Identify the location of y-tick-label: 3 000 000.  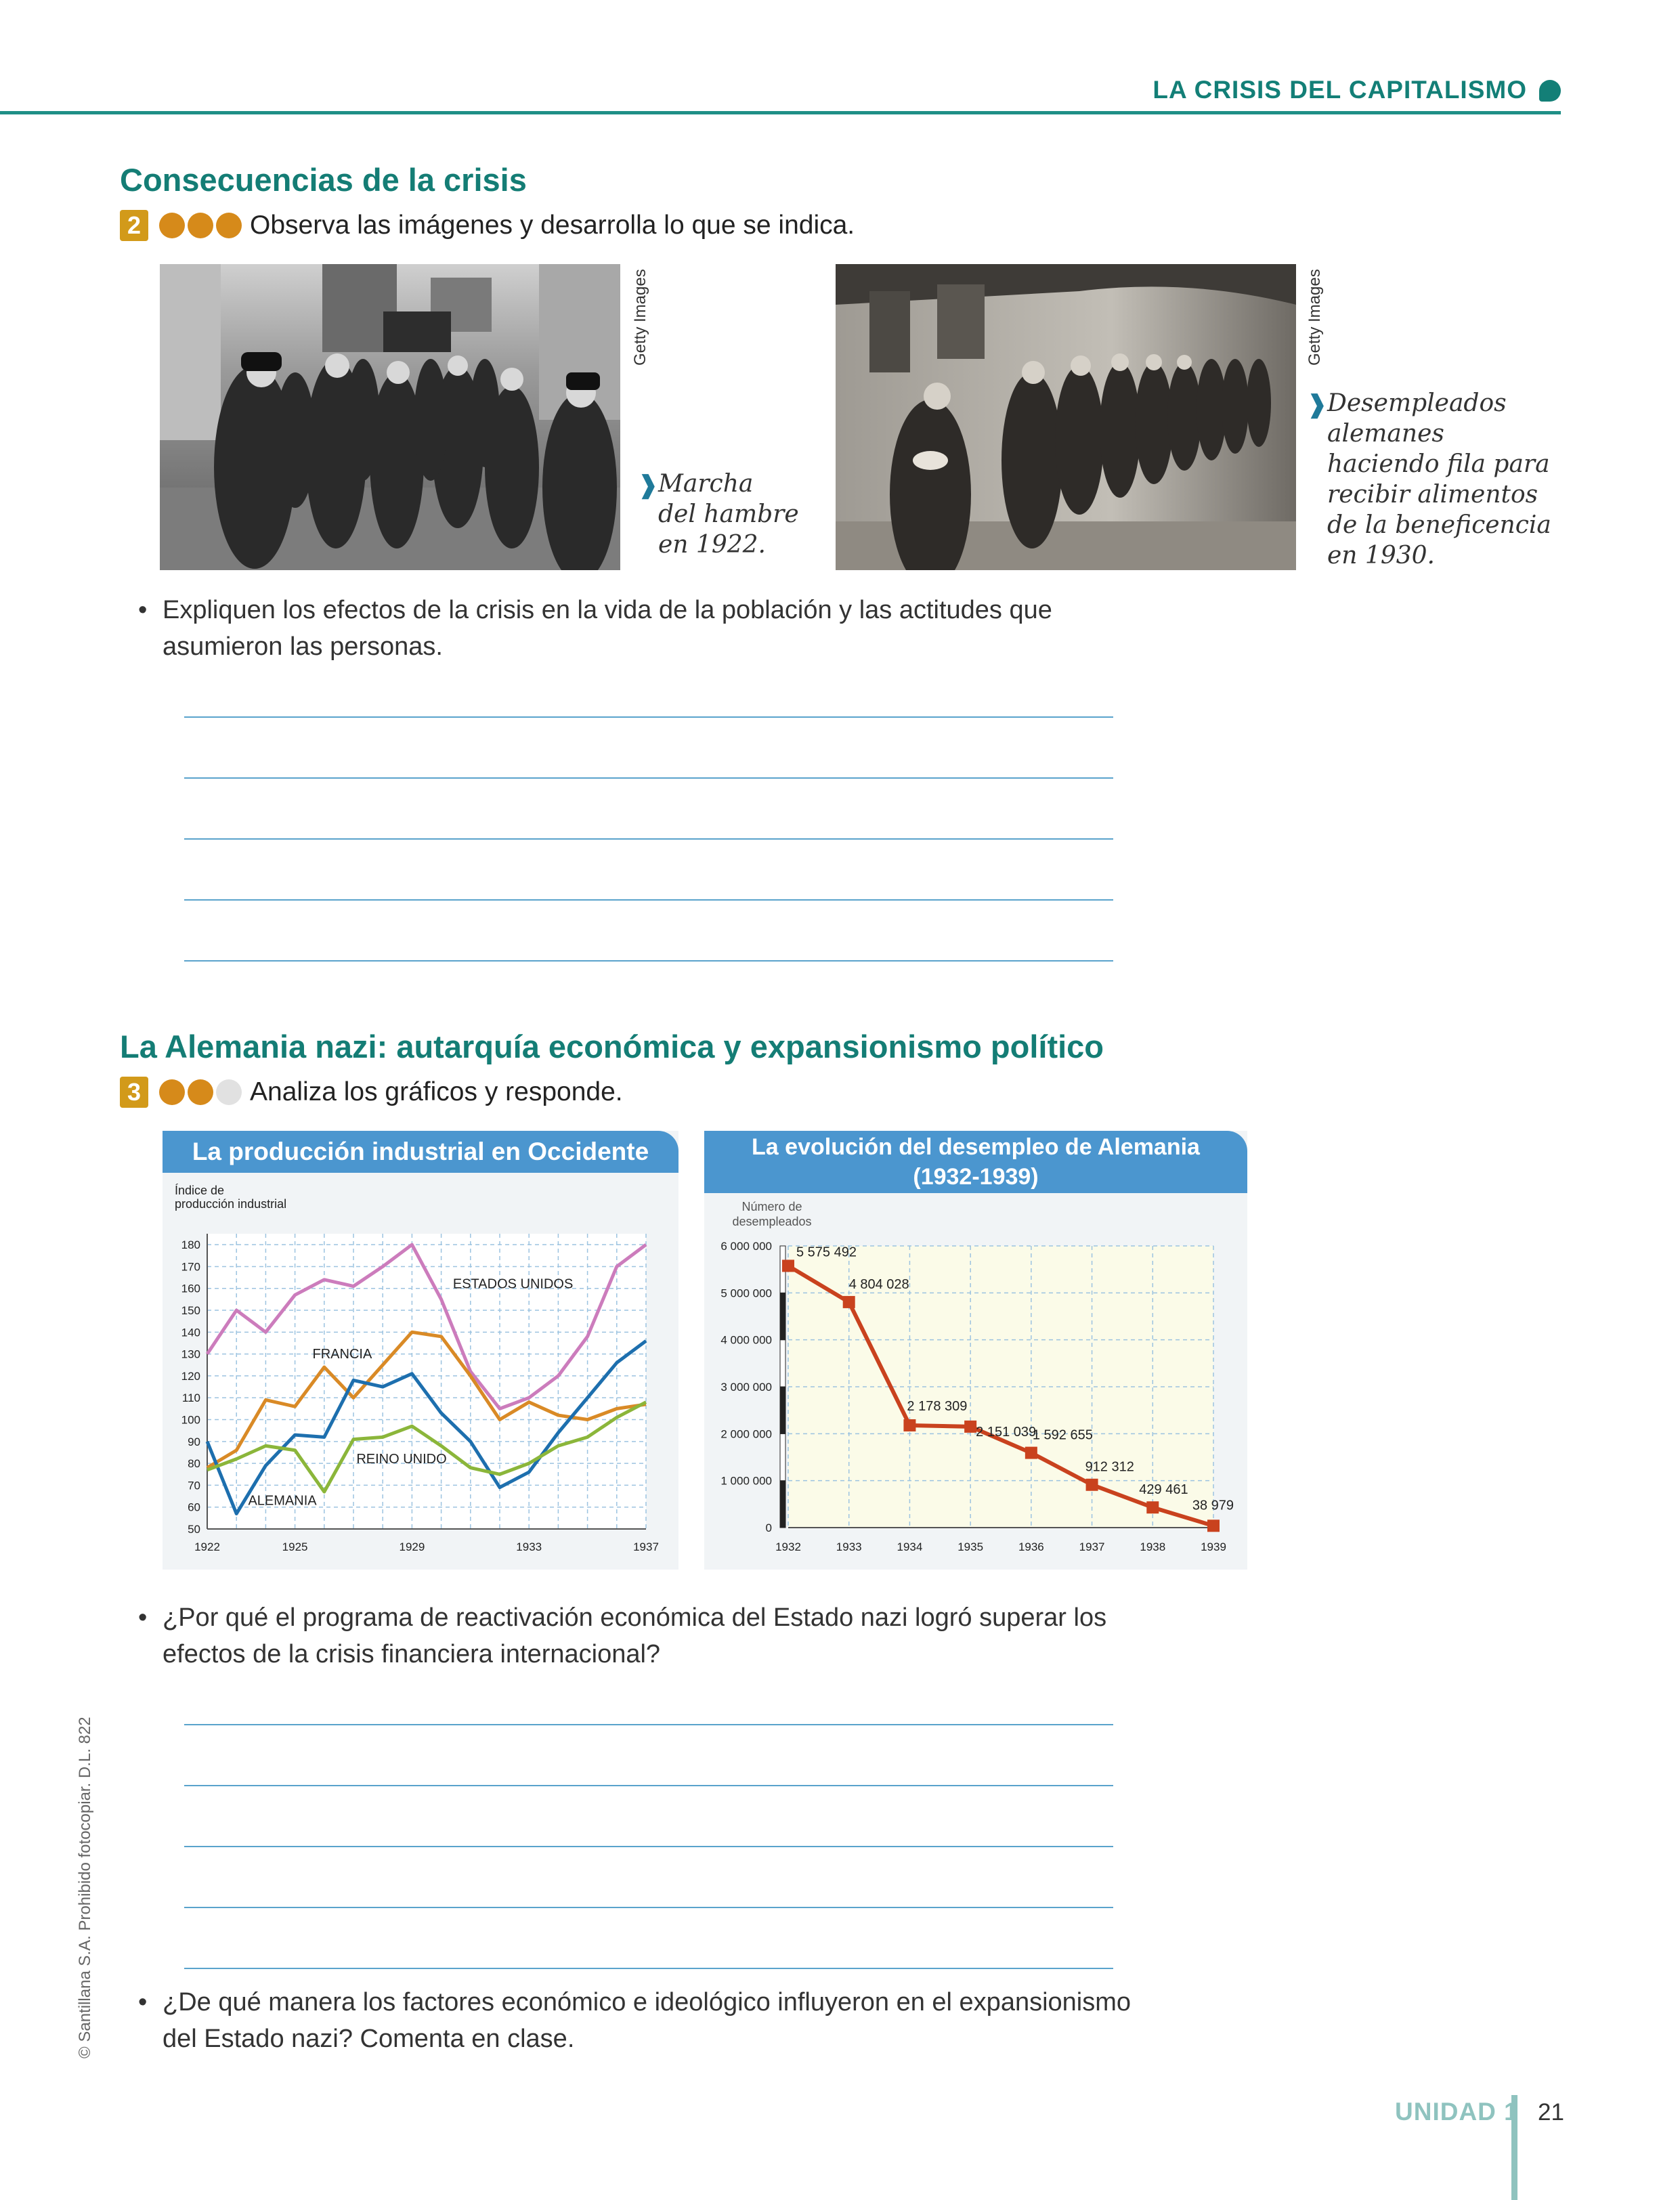
(746, 1387).